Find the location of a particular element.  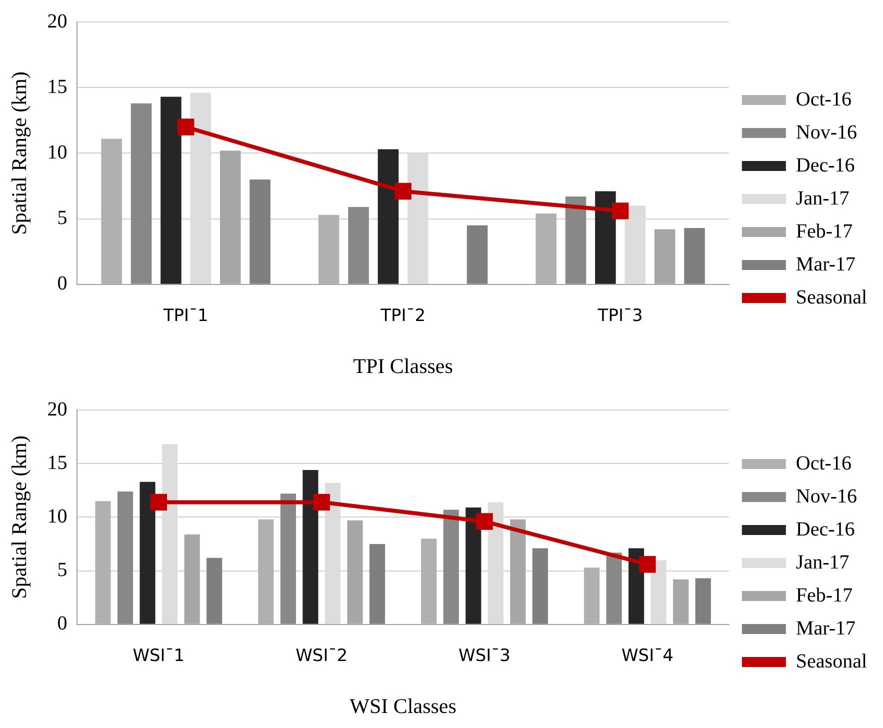

x-tick-label: WSI¯1 is located at coordinates (158, 656).